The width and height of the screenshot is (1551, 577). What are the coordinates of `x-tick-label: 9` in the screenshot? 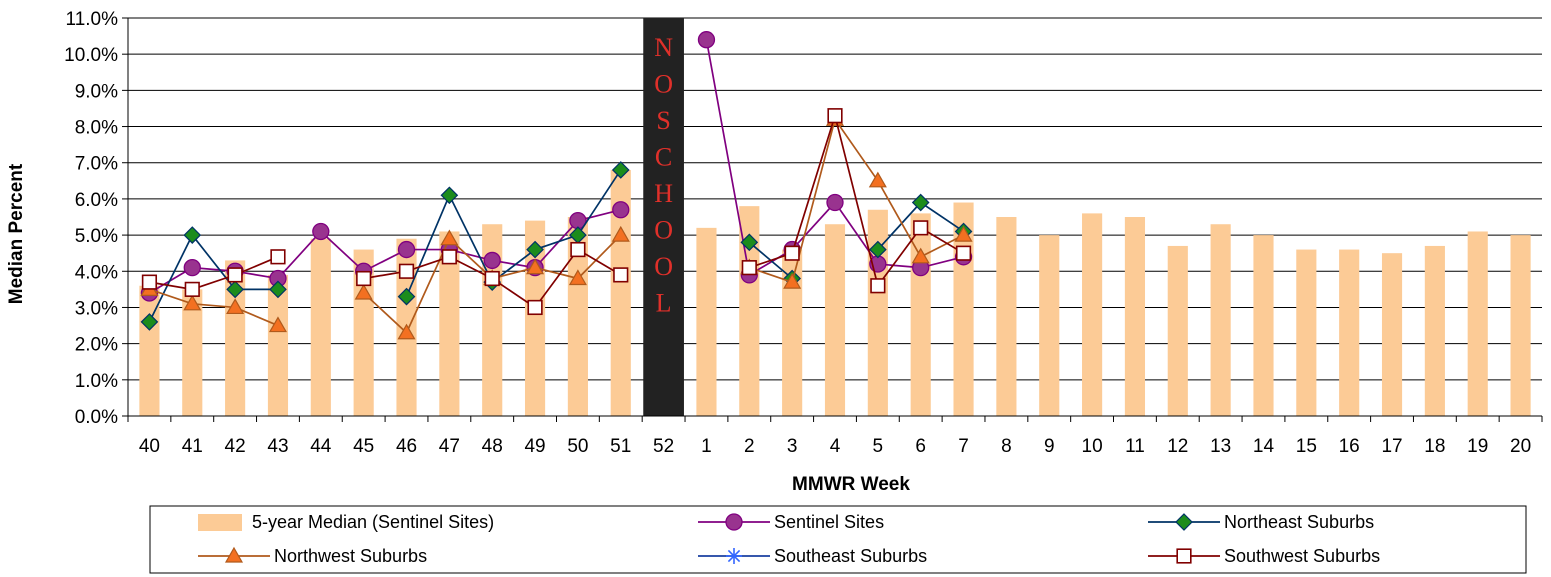 It's located at (1049, 446).